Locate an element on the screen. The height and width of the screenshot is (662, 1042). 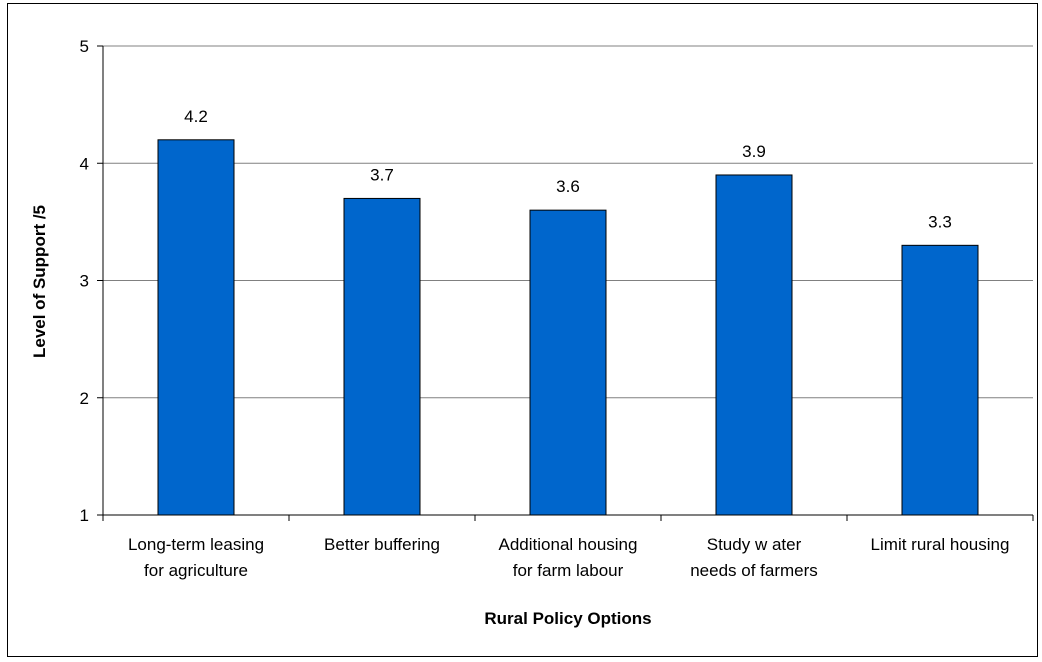
y-tick-label: 4 is located at coordinates (84, 163).